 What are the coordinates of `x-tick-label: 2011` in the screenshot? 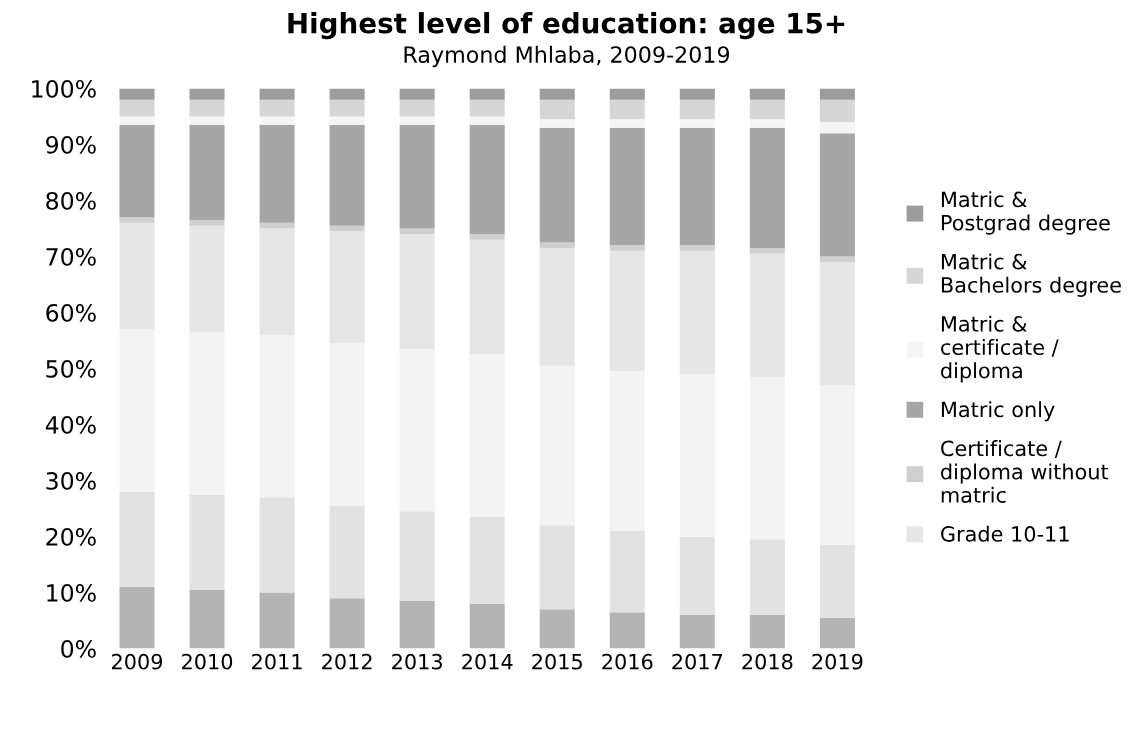 It's located at (277, 661).